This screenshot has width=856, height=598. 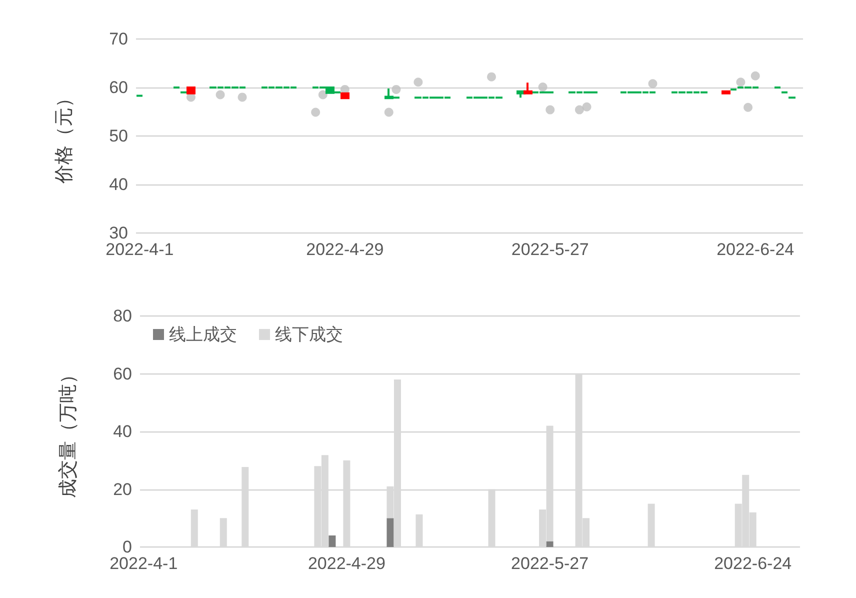 I want to click on y-tick-label: 50, so click(x=118, y=136).